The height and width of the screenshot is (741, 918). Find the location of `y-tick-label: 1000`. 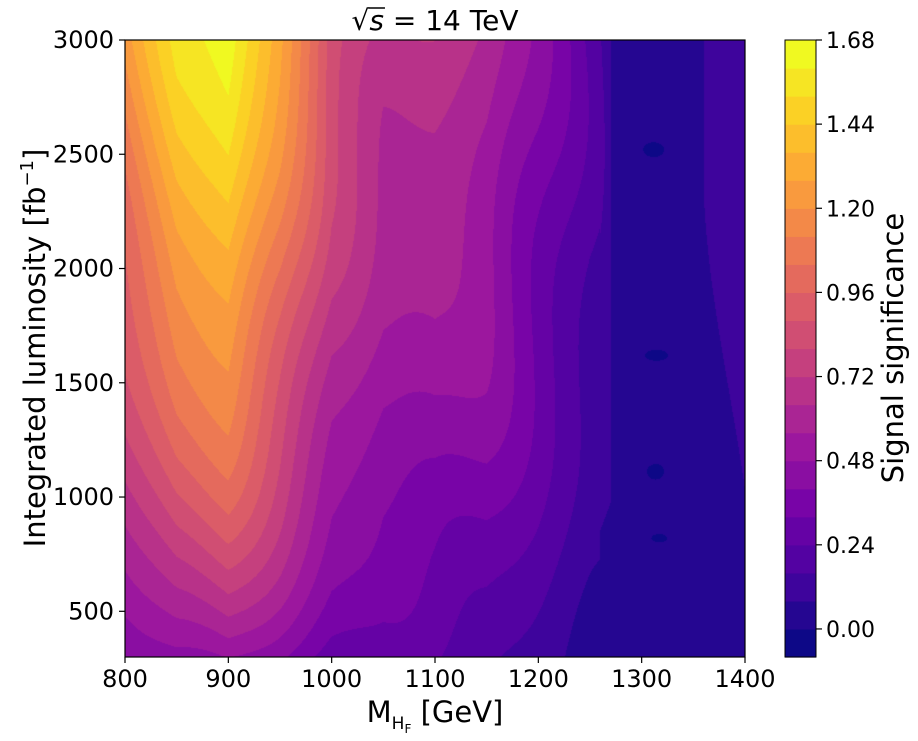

y-tick-label: 1000 is located at coordinates (83, 497).